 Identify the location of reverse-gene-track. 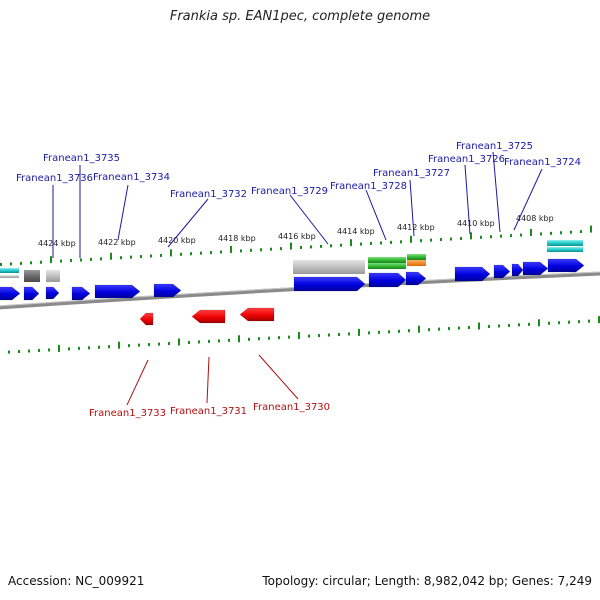
(207, 316).